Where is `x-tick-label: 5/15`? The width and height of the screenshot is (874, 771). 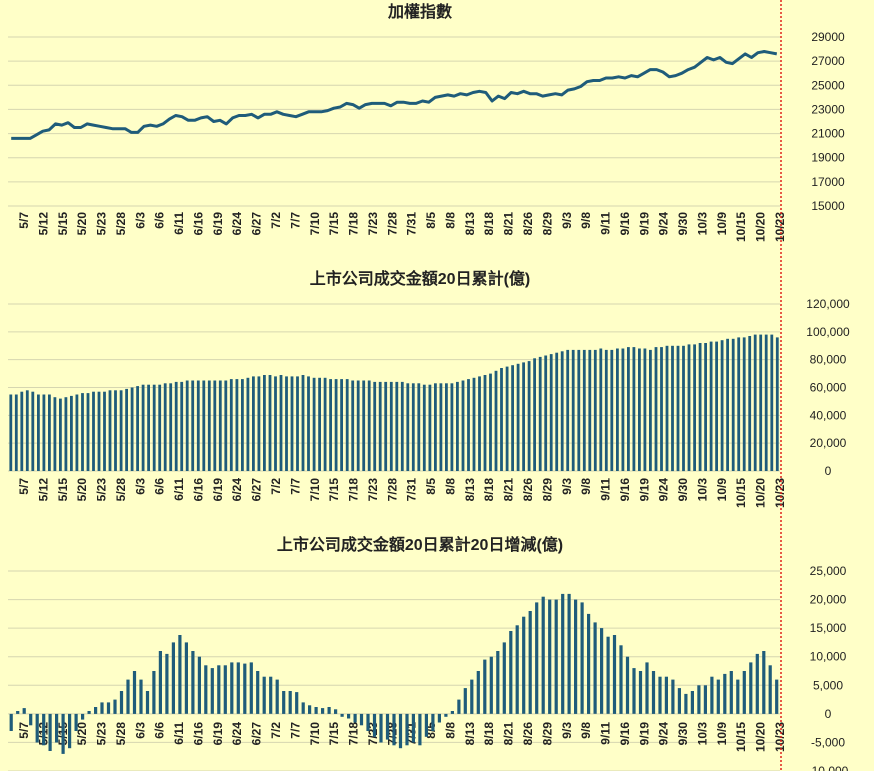 x-tick-label: 5/15 is located at coordinates (63, 490).